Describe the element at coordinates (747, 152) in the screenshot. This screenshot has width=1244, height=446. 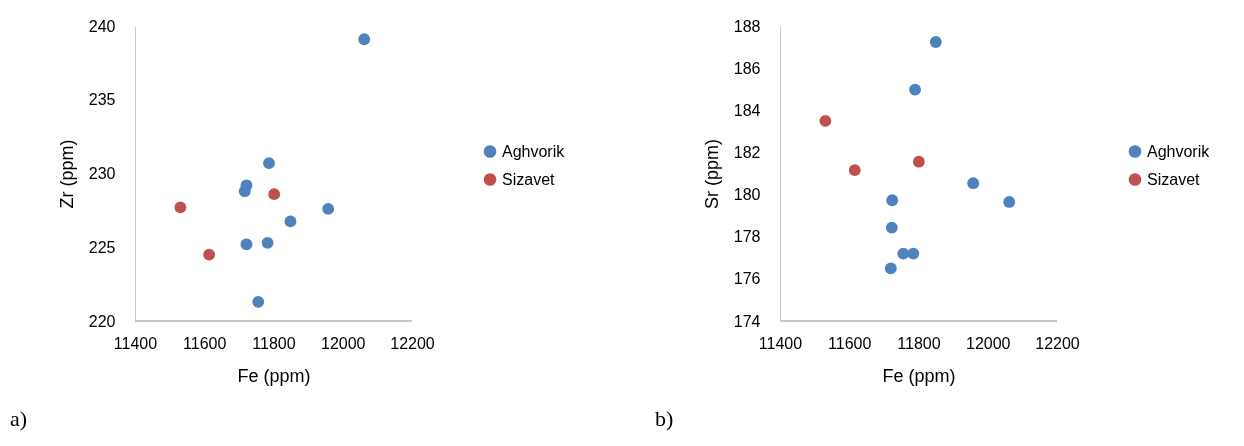
I see `y-tick-label: 182` at that location.